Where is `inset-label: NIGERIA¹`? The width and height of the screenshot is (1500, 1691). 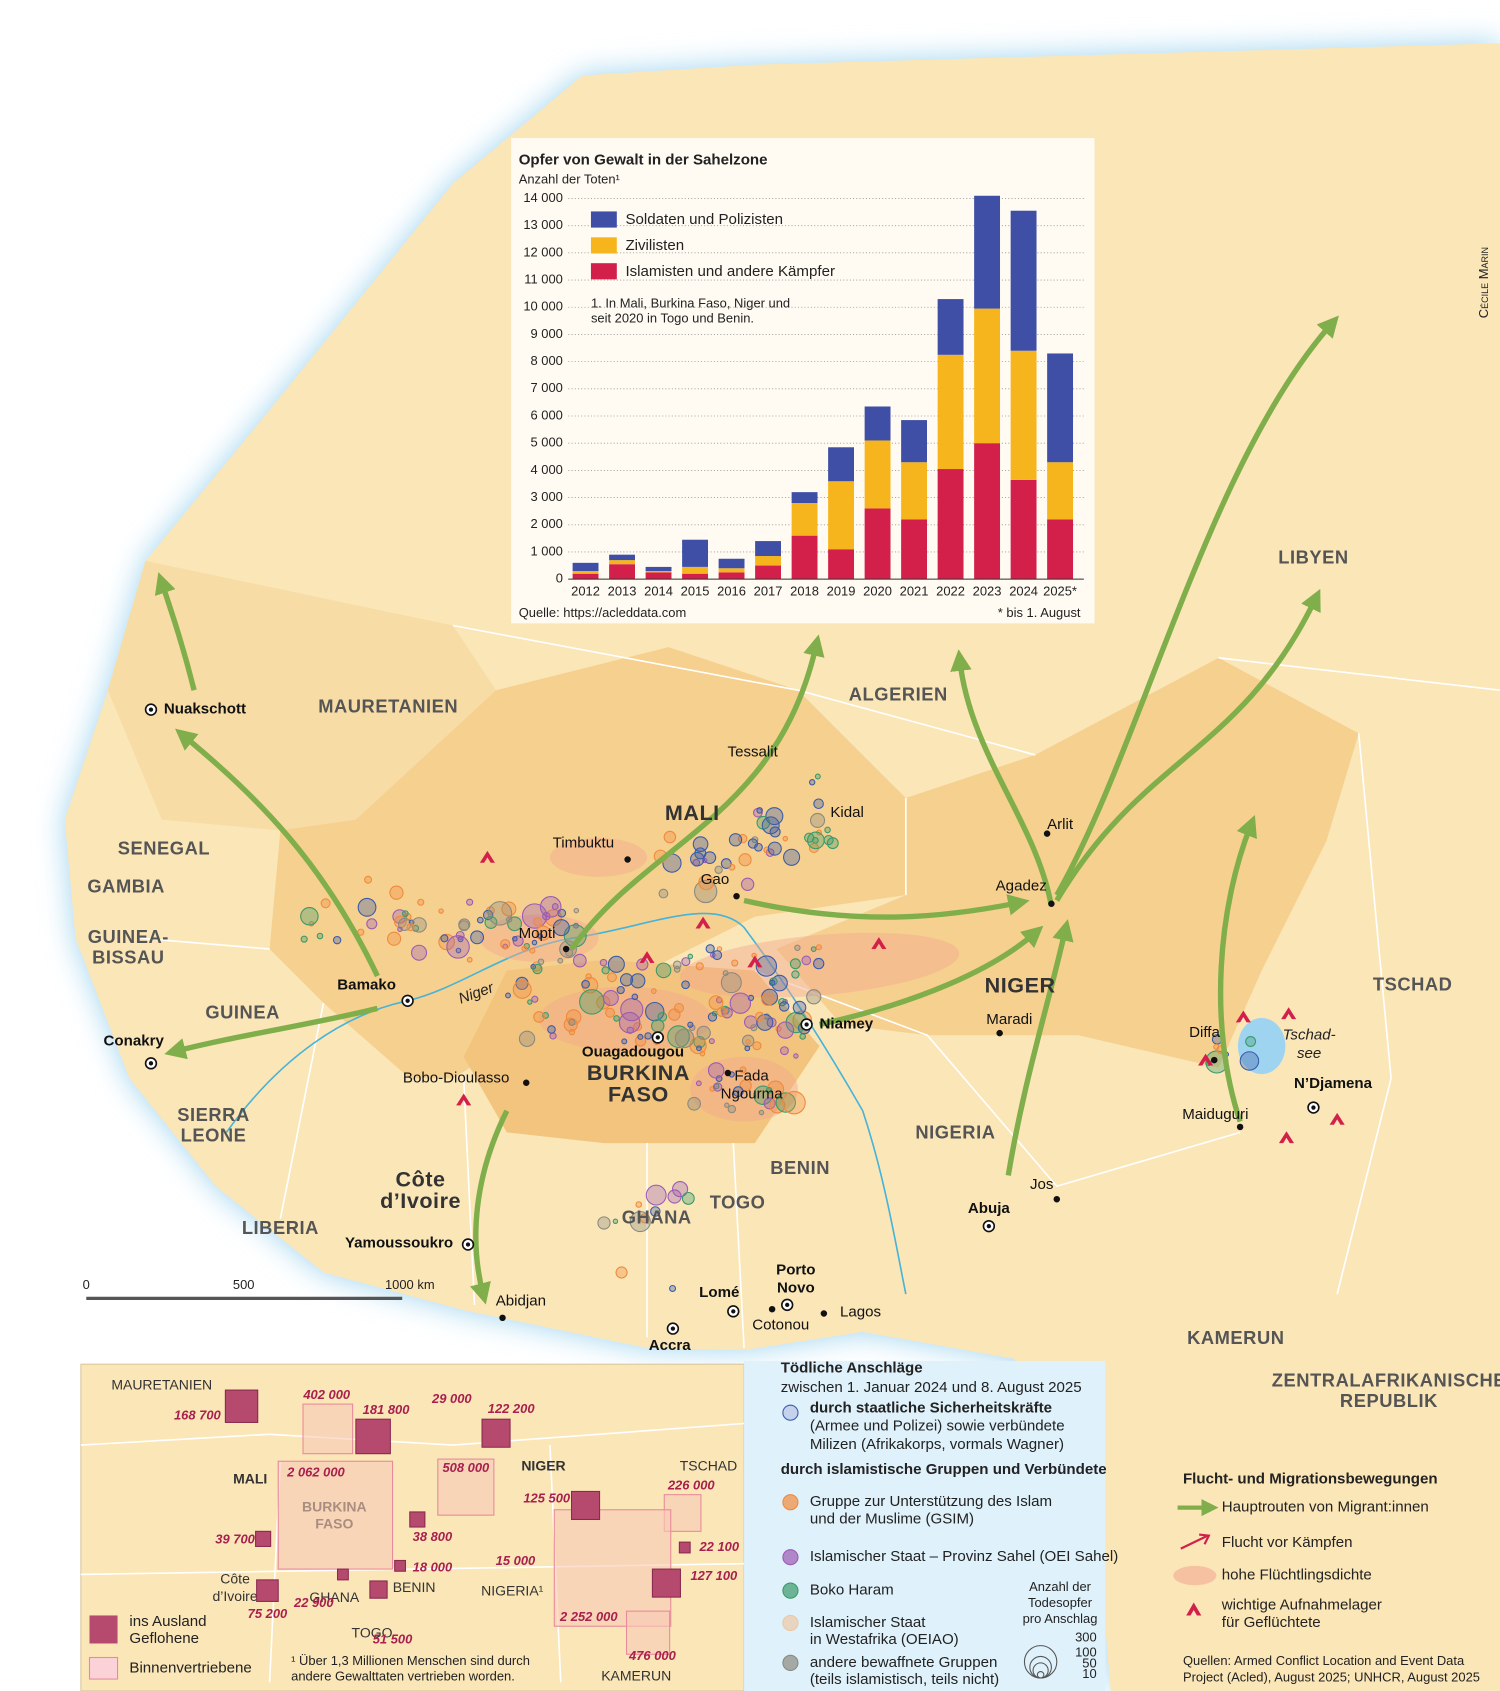 inset-label: NIGERIA¹ is located at coordinates (512, 1590).